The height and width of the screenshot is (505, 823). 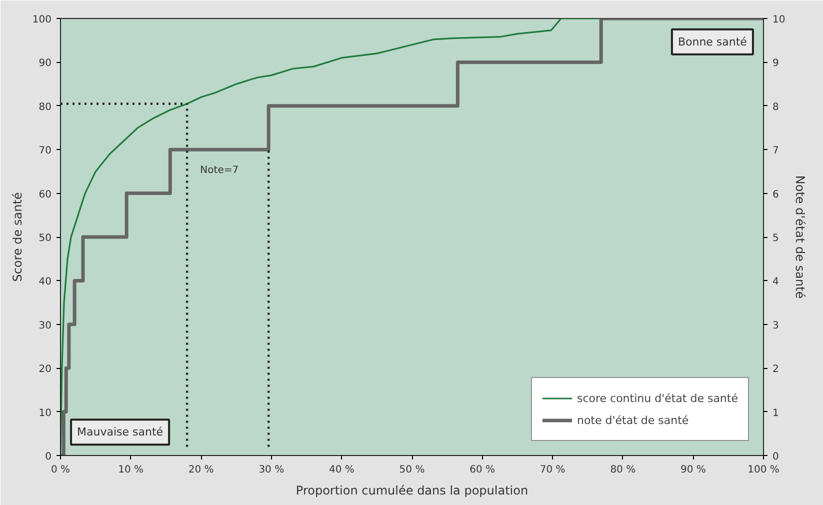 What do you see at coordinates (553, 470) in the screenshot?
I see `x-tick-label: 70 %` at bounding box center [553, 470].